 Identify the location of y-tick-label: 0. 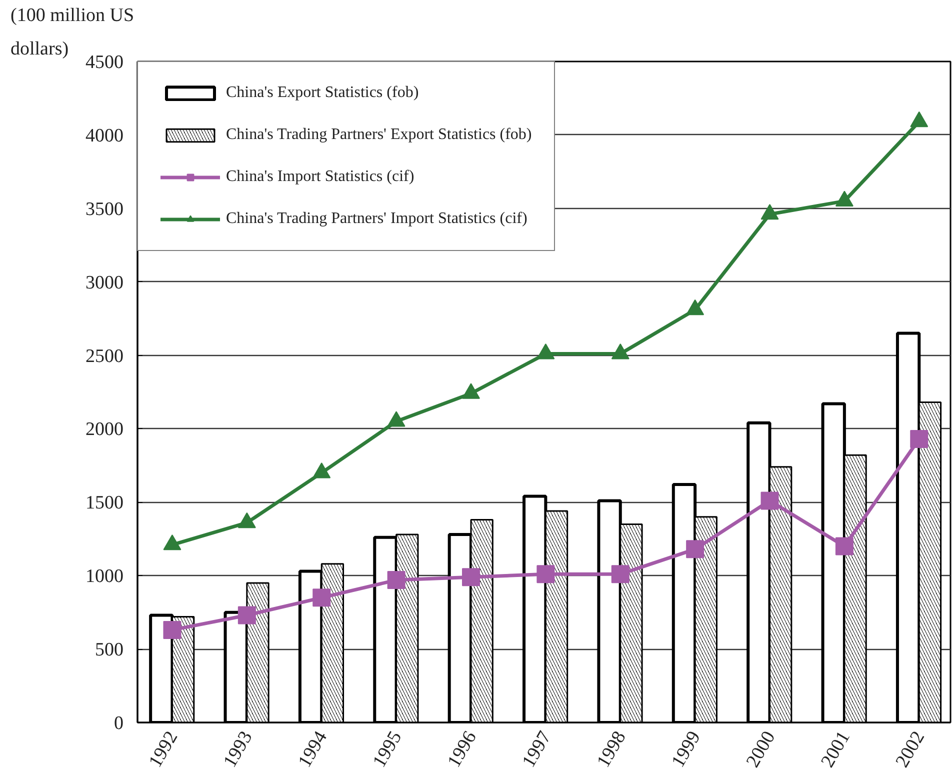
(119, 723).